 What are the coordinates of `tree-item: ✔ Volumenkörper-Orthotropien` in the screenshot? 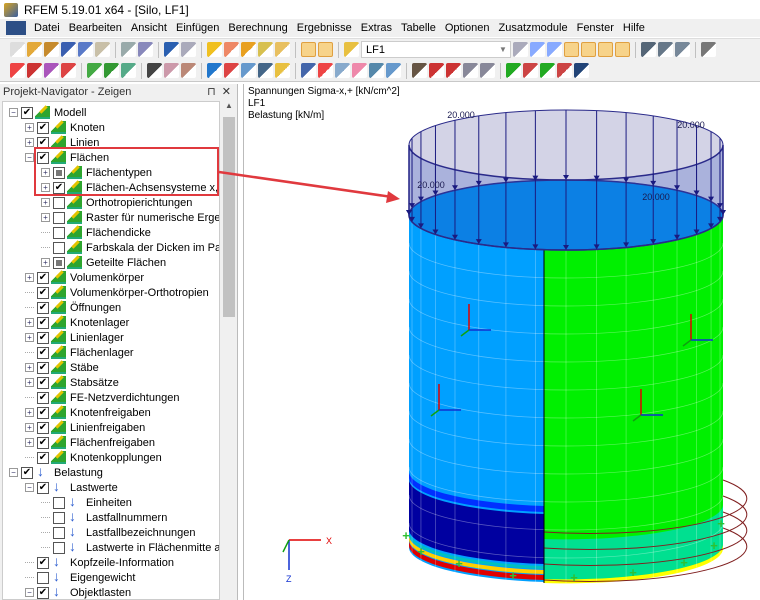 It's located at (117, 292).